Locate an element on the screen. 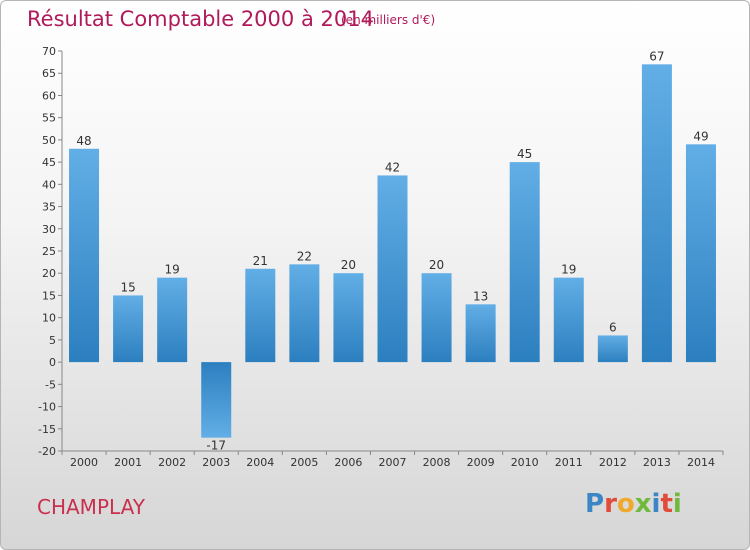  x-tick-label-2007: 2007 is located at coordinates (393, 462).